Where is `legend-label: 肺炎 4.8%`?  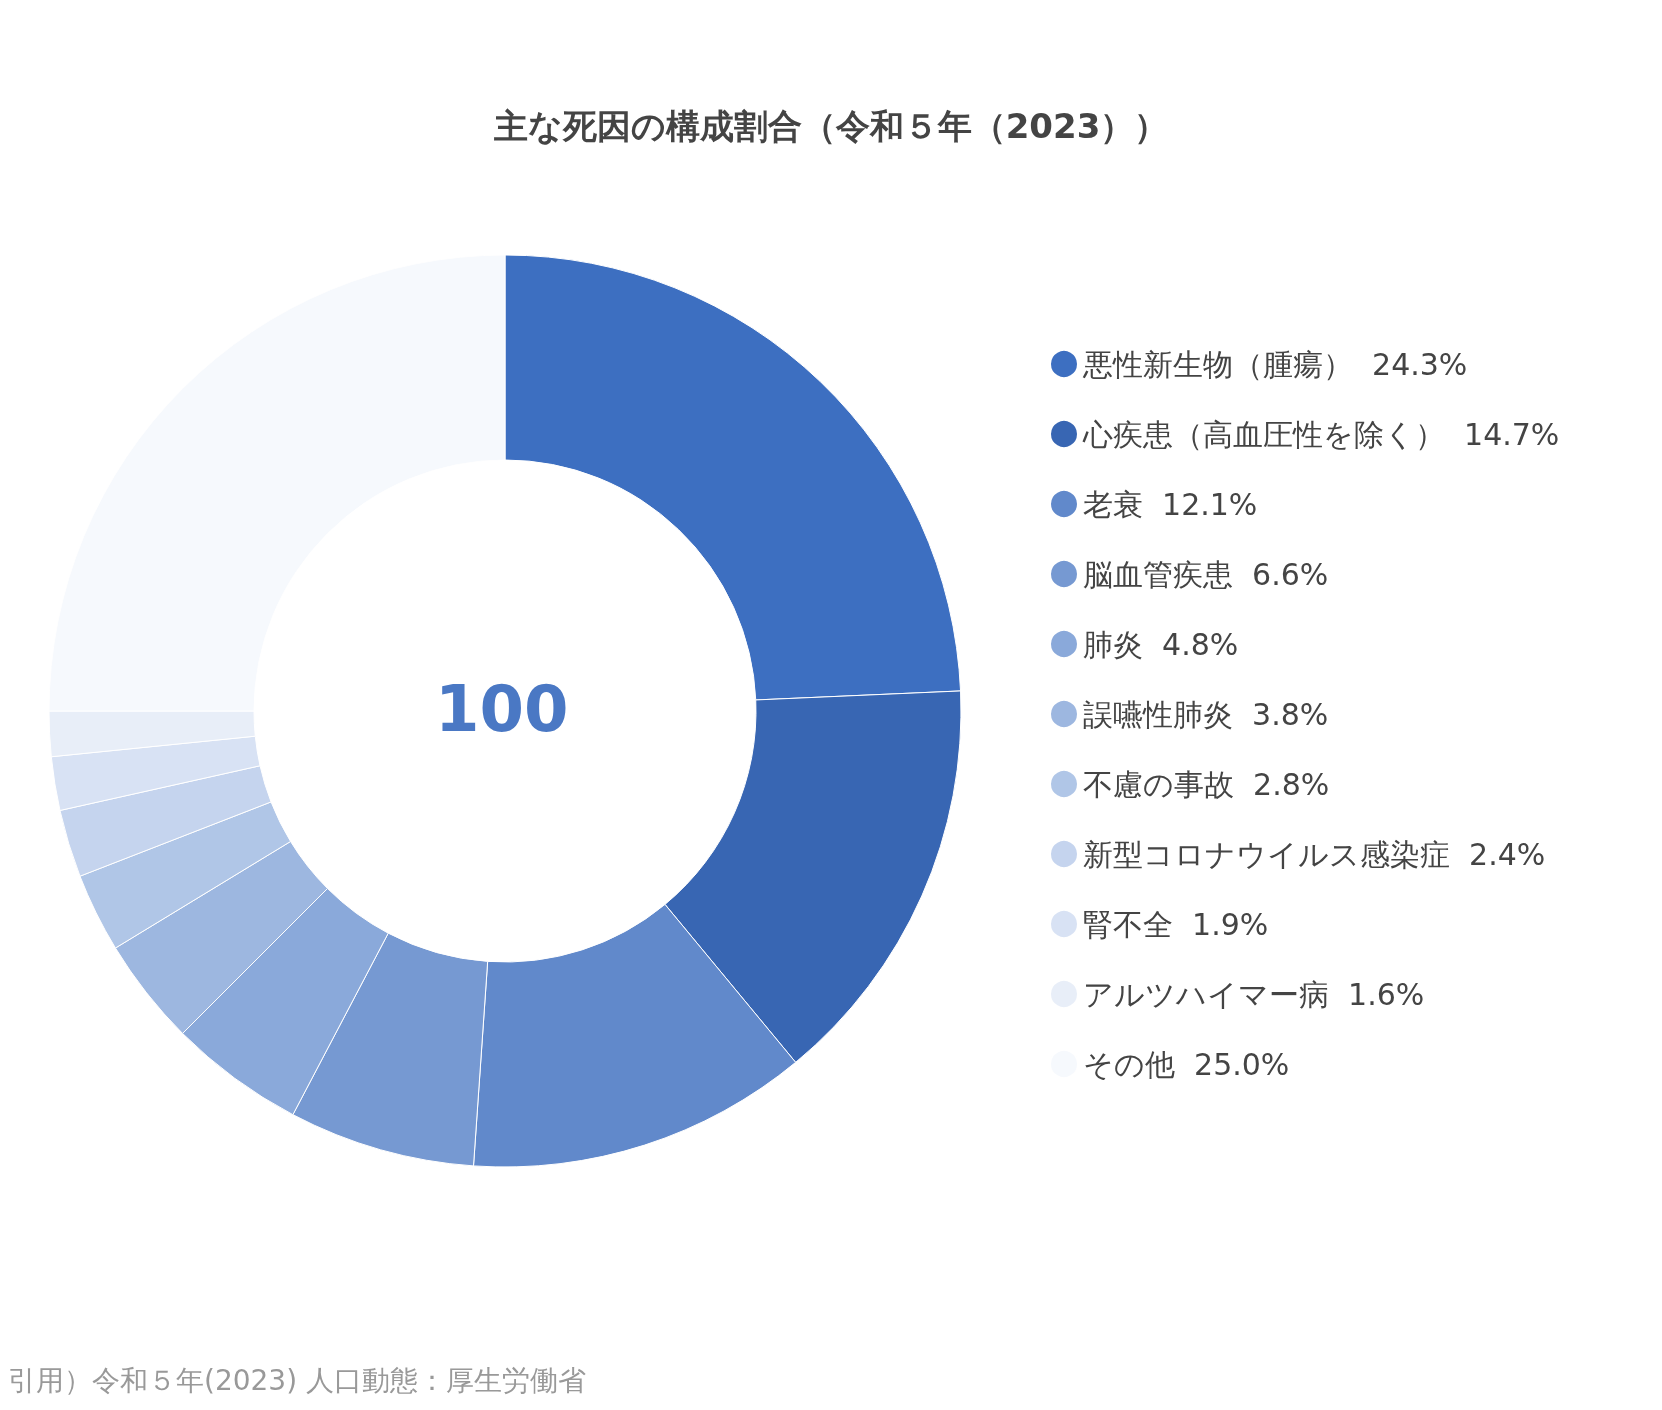
legend-label: 肺炎 4.8% is located at coordinates (1161, 644).